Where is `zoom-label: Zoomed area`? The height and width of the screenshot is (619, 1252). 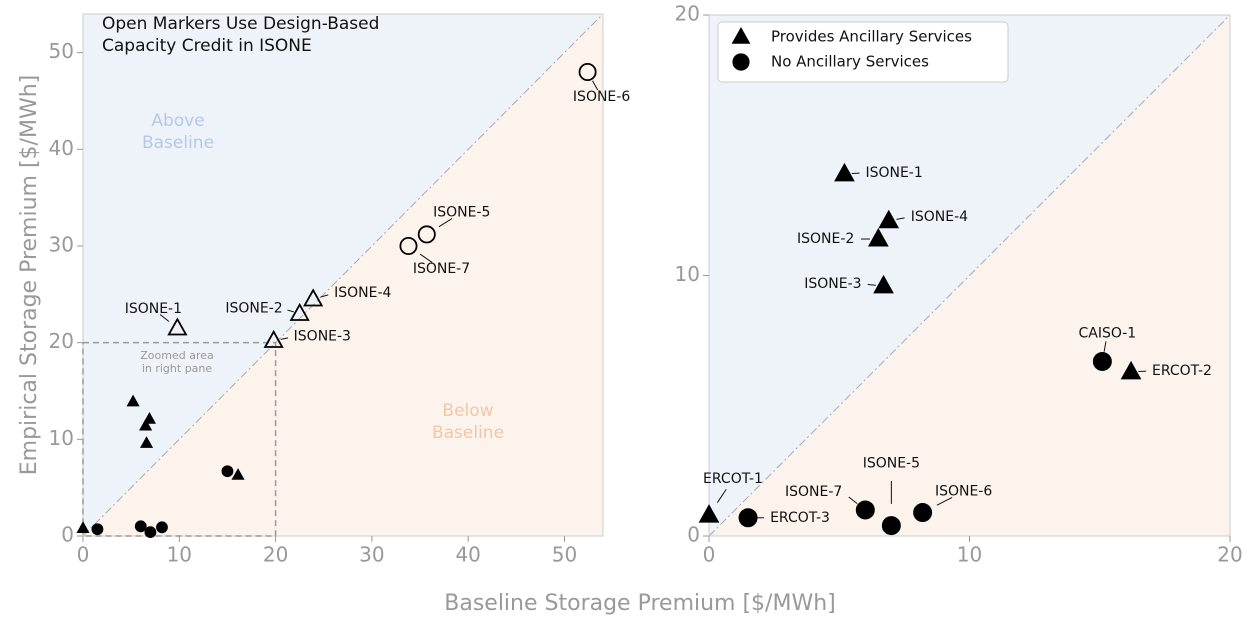
zoom-label: Zoomed area is located at coordinates (177, 355).